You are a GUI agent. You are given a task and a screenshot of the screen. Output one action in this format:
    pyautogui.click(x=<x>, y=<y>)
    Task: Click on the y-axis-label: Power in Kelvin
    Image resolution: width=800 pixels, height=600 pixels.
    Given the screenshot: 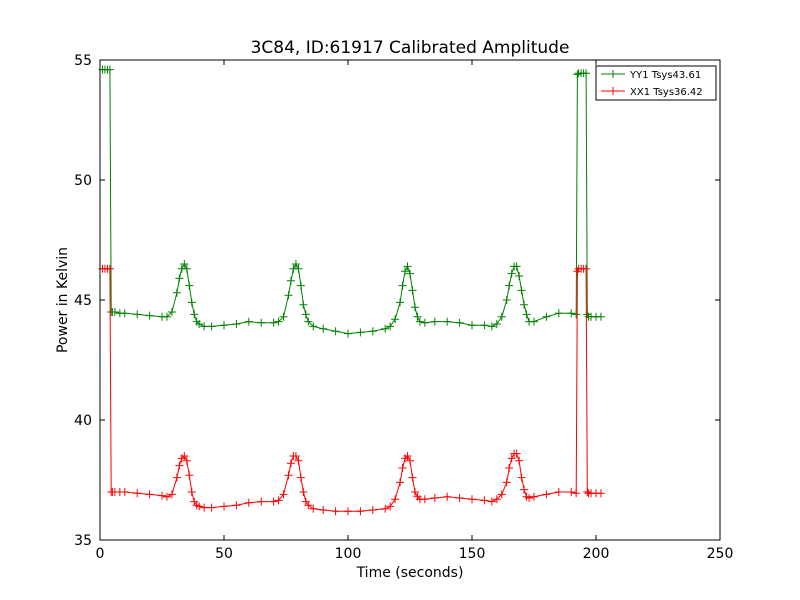 What is the action you would take?
    pyautogui.click(x=63, y=300)
    